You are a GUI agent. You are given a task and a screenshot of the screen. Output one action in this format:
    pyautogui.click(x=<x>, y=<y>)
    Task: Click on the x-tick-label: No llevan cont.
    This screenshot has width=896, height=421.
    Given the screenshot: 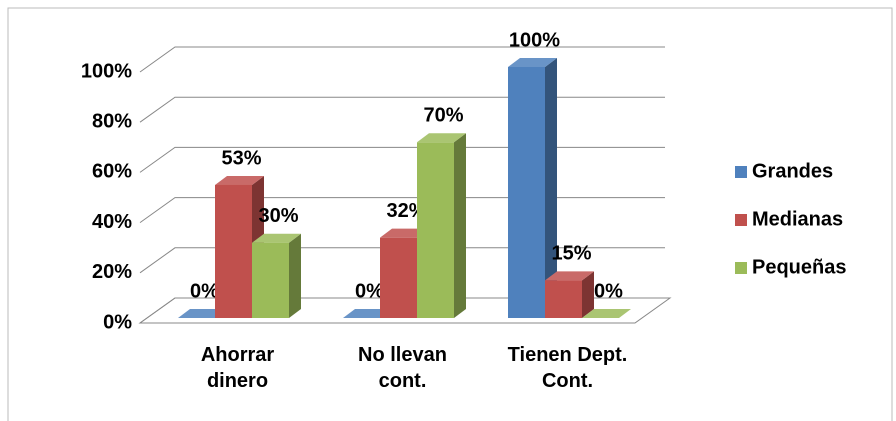 What is the action you would take?
    pyautogui.click(x=402, y=368)
    